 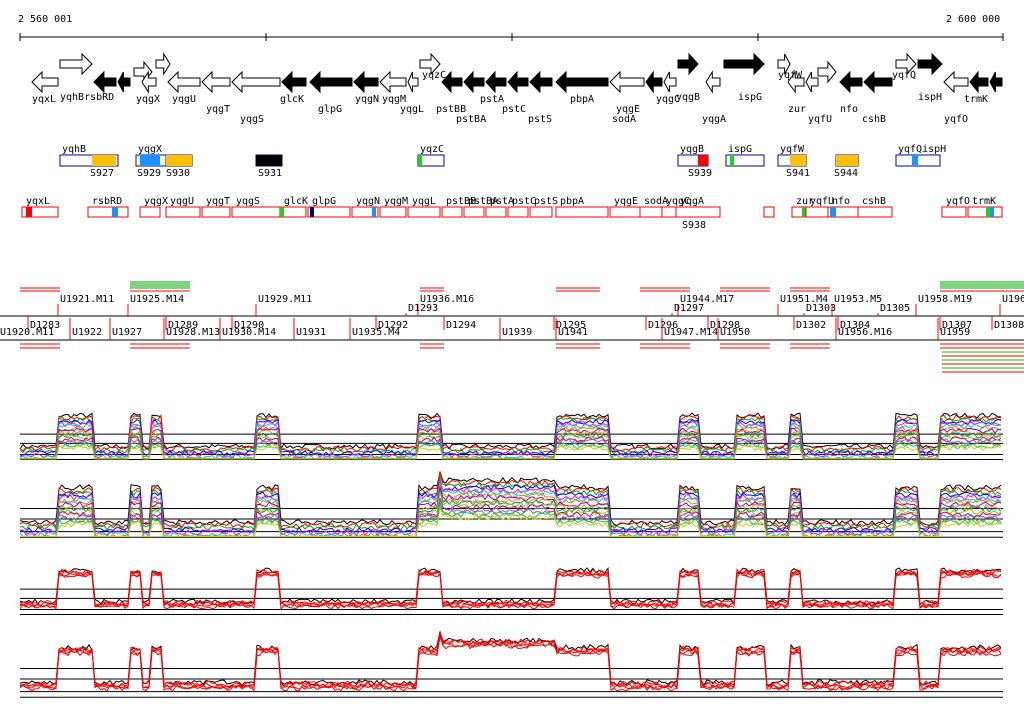 What do you see at coordinates (707, 299) in the screenshot?
I see `feature-label: U1944.M17` at bounding box center [707, 299].